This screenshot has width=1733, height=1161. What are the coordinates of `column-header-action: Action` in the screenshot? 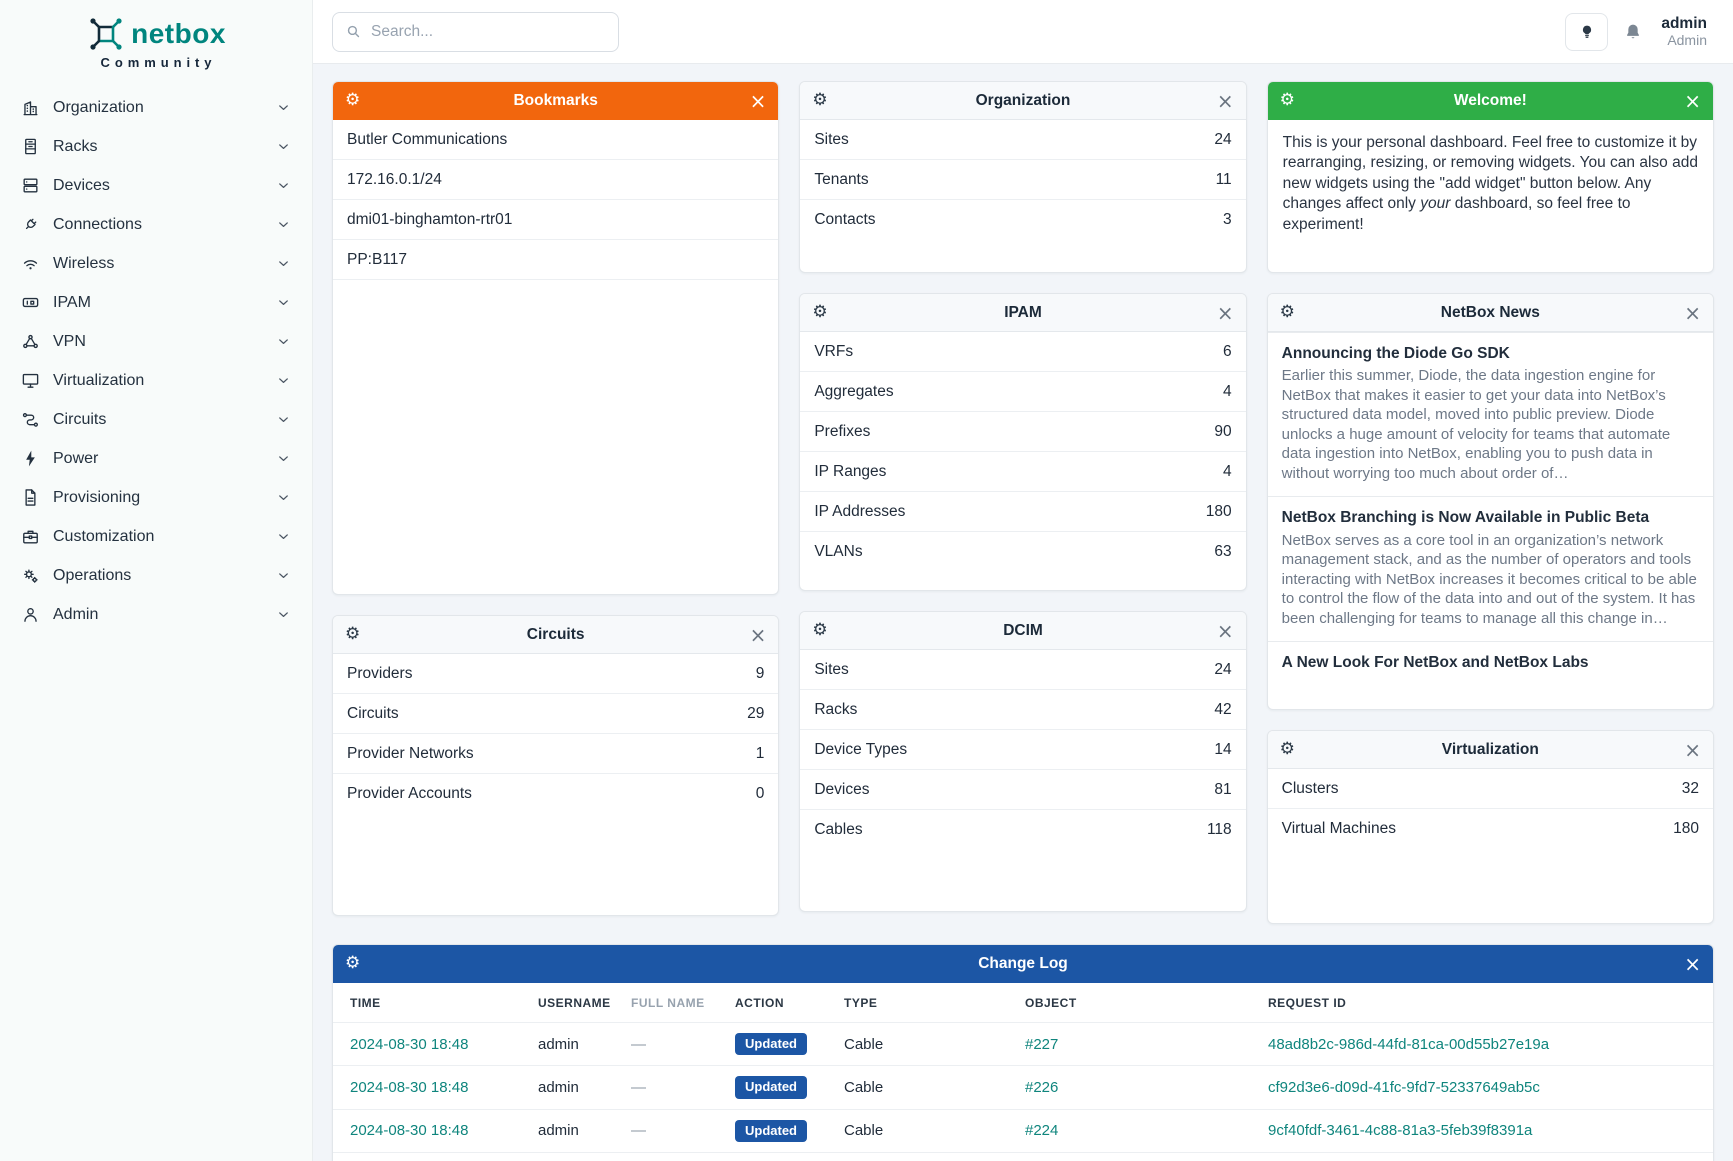 It's located at (759, 1003).